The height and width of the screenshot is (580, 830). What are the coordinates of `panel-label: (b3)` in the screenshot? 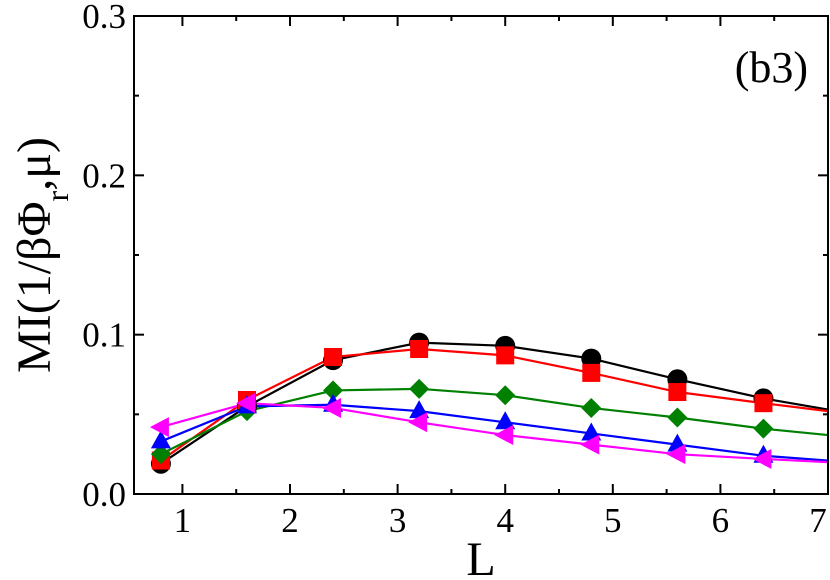 It's located at (771, 67).